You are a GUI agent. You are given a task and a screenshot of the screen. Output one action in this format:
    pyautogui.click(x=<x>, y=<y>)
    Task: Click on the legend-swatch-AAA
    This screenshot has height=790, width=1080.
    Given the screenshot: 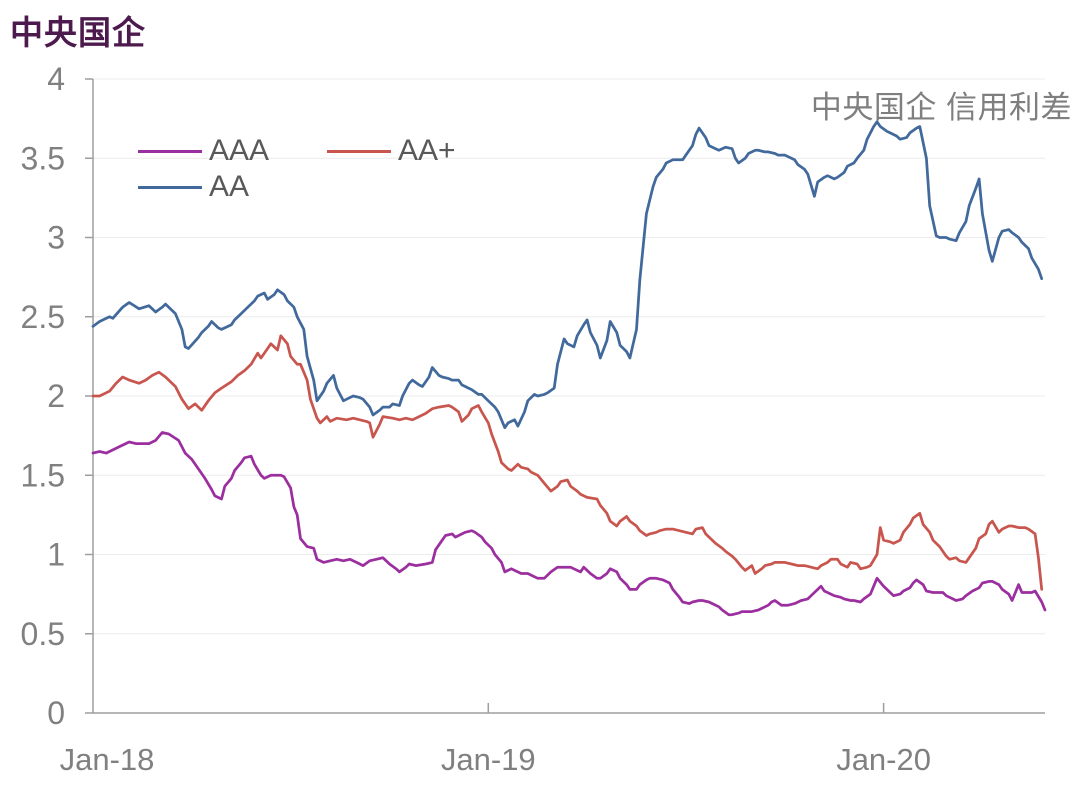 What is the action you would take?
    pyautogui.click(x=170, y=151)
    